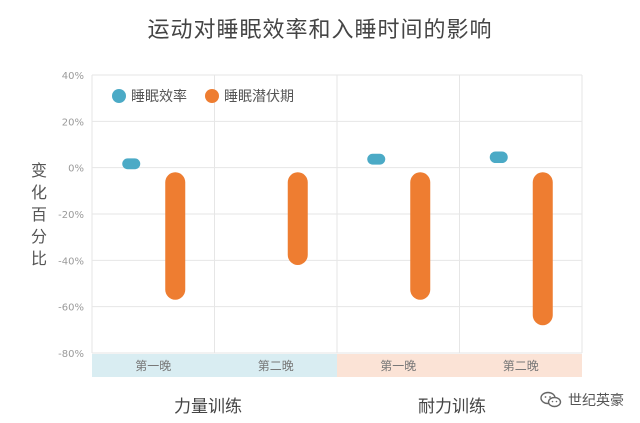 This screenshot has width=640, height=423. What do you see at coordinates (208, 407) in the screenshot?
I see `group-label-strength: 力量训练` at bounding box center [208, 407].